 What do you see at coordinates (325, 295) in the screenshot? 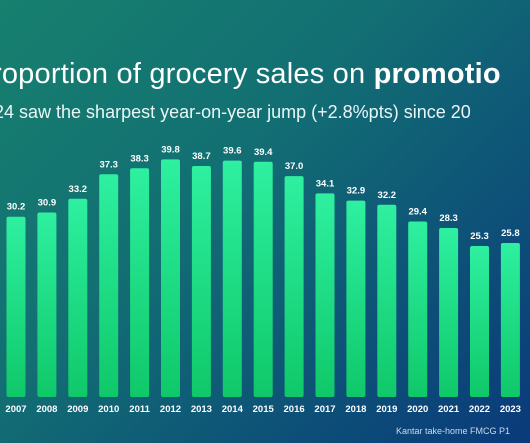
I see `bar-2017` at bounding box center [325, 295].